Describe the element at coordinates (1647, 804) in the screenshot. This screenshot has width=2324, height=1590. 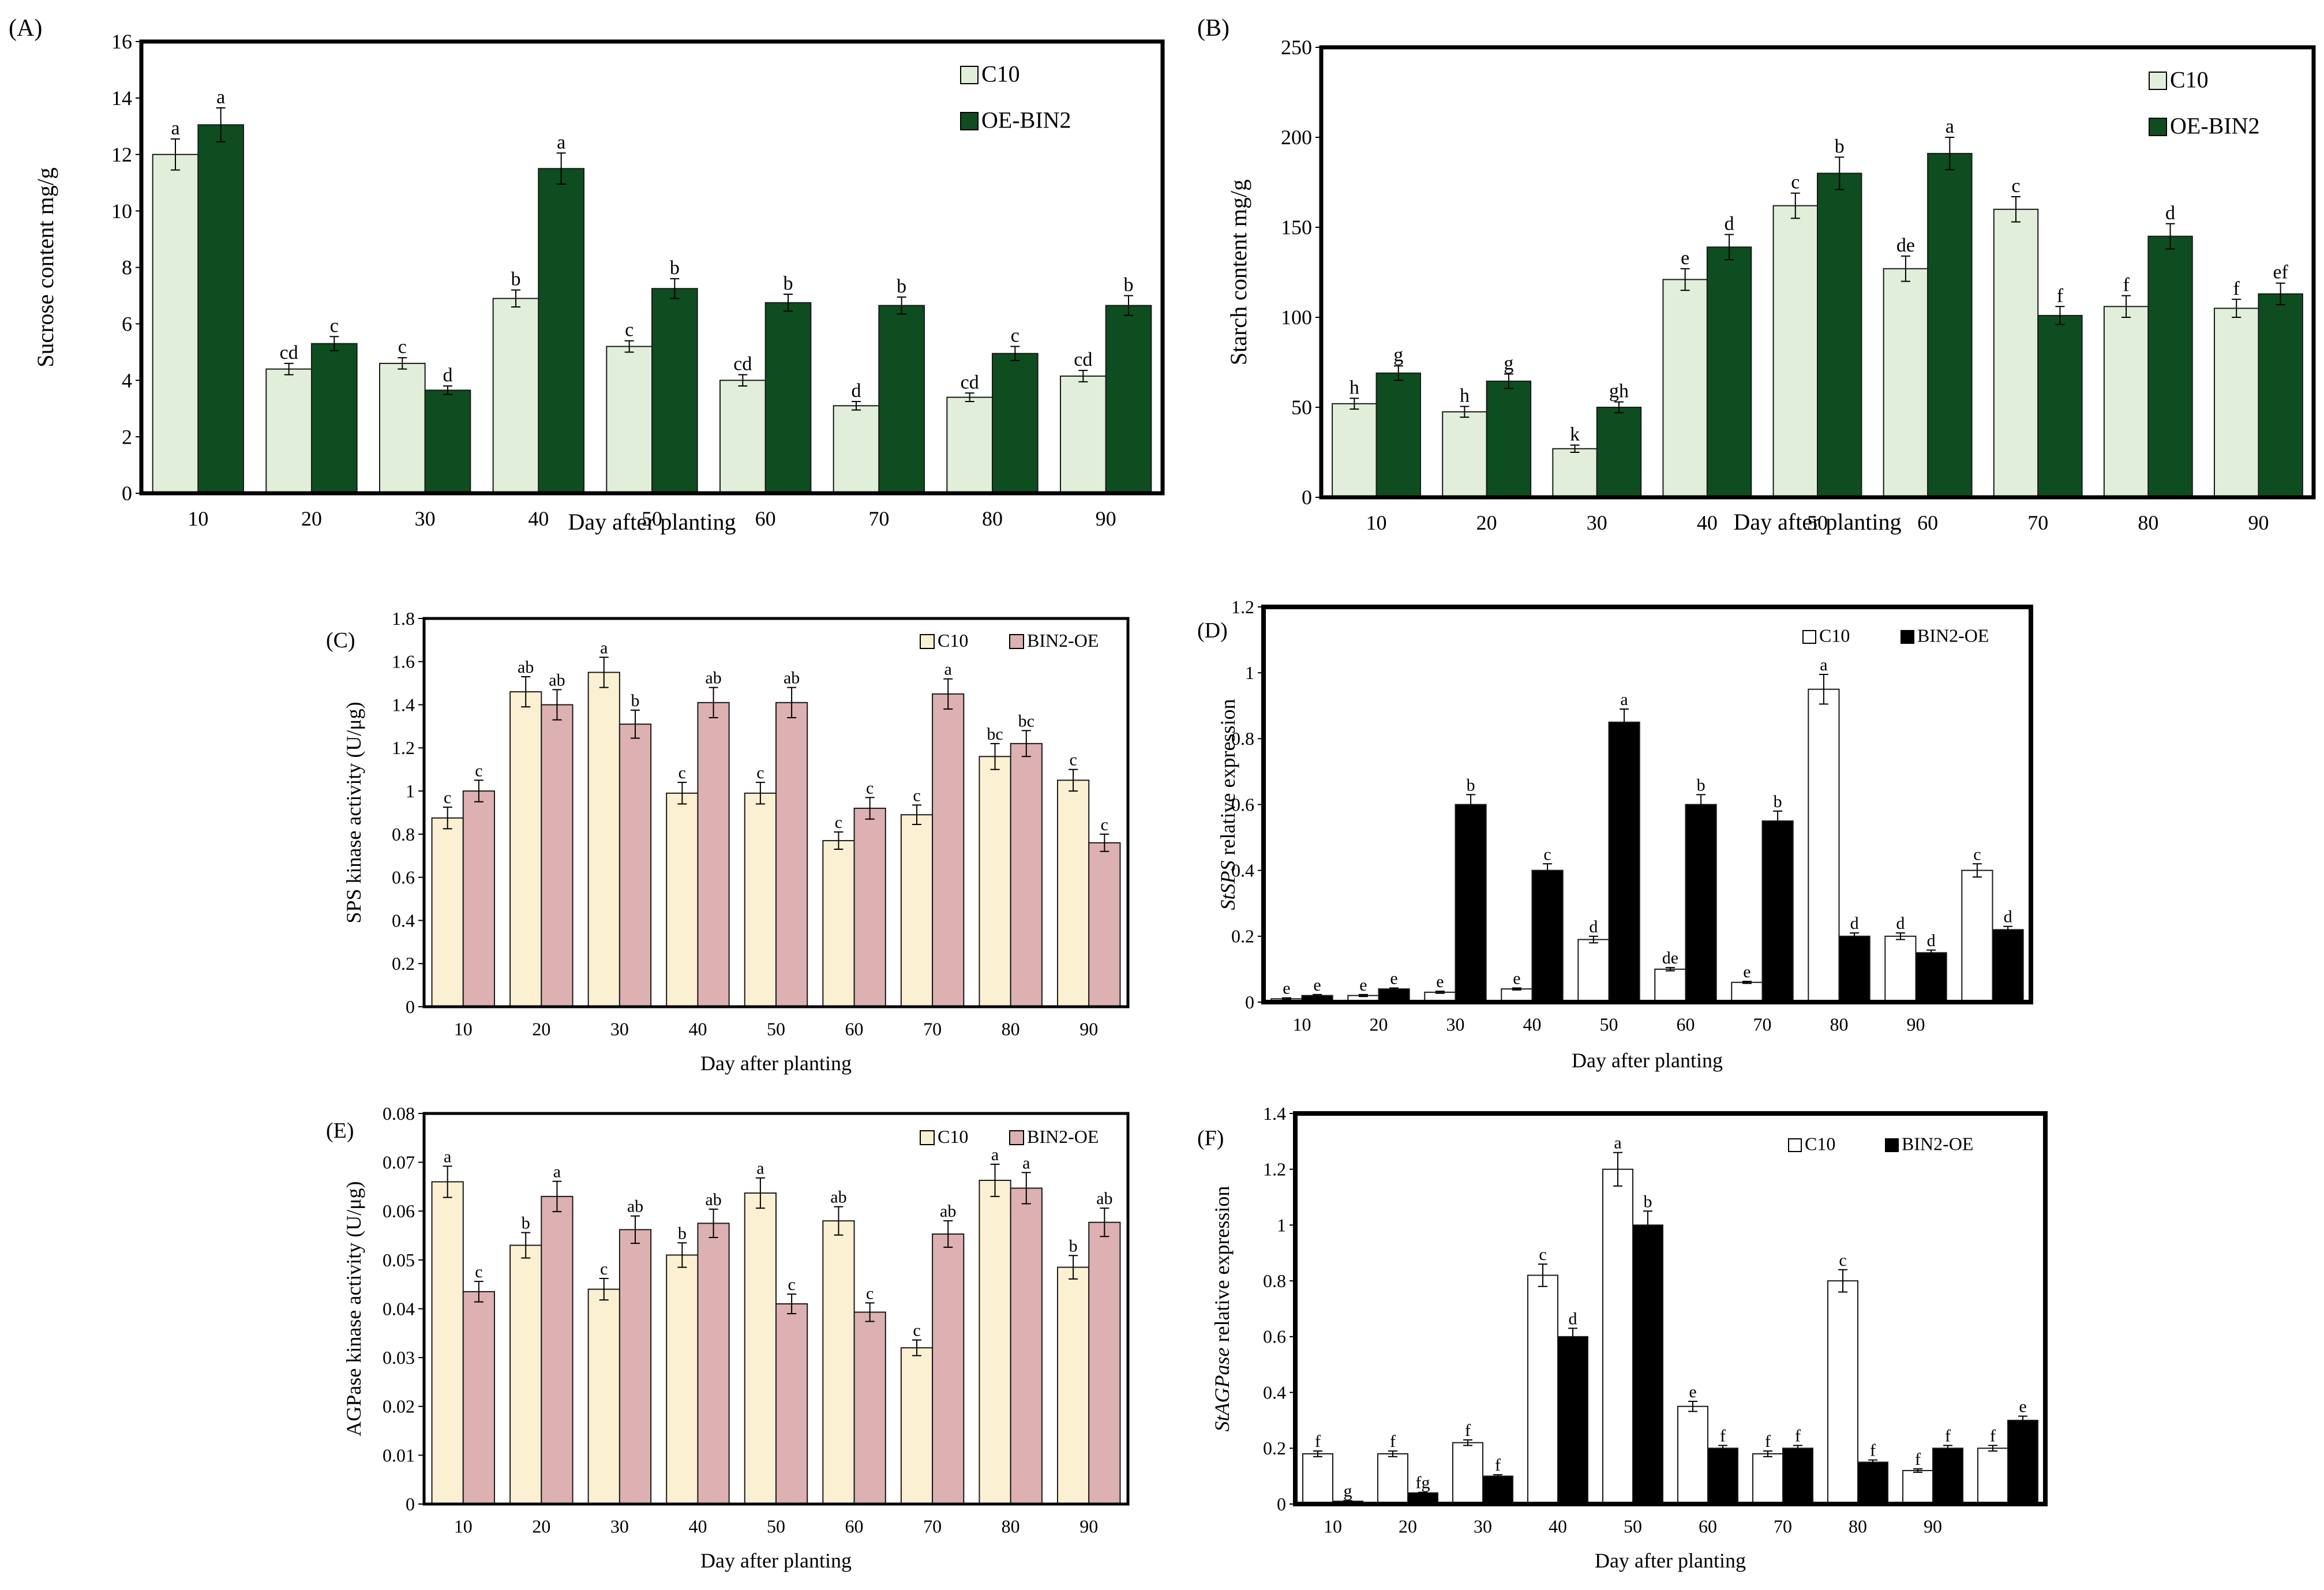
I see `plot-frame` at that location.